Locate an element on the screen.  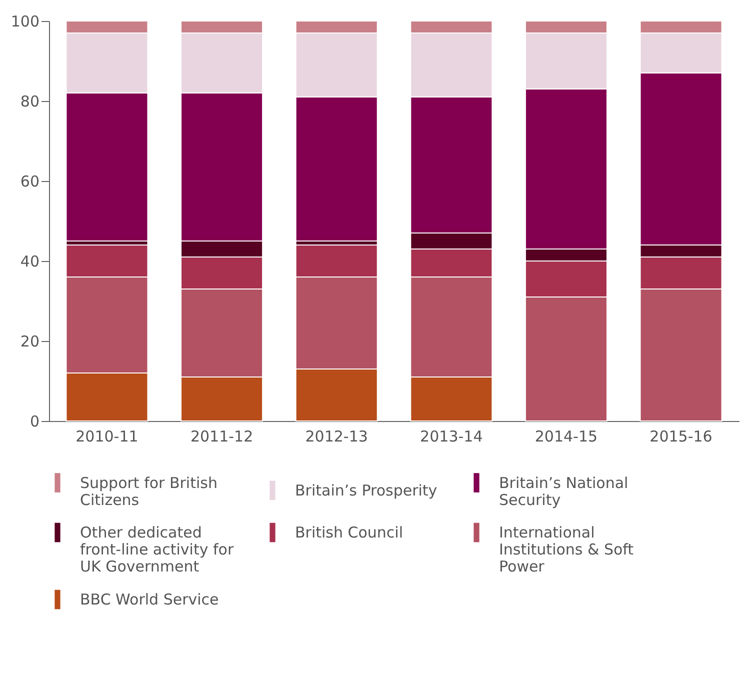
legend-label: International Institutions & Soft Power is located at coordinates (566, 550).